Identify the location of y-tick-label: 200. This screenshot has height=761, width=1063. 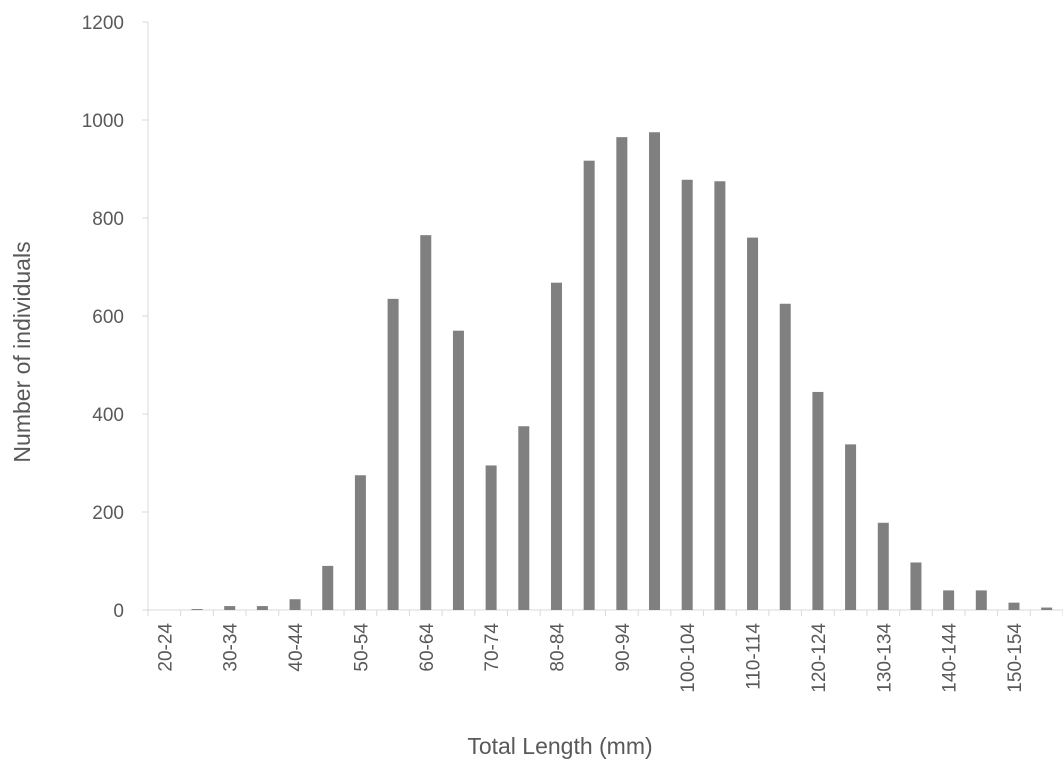
(108, 513).